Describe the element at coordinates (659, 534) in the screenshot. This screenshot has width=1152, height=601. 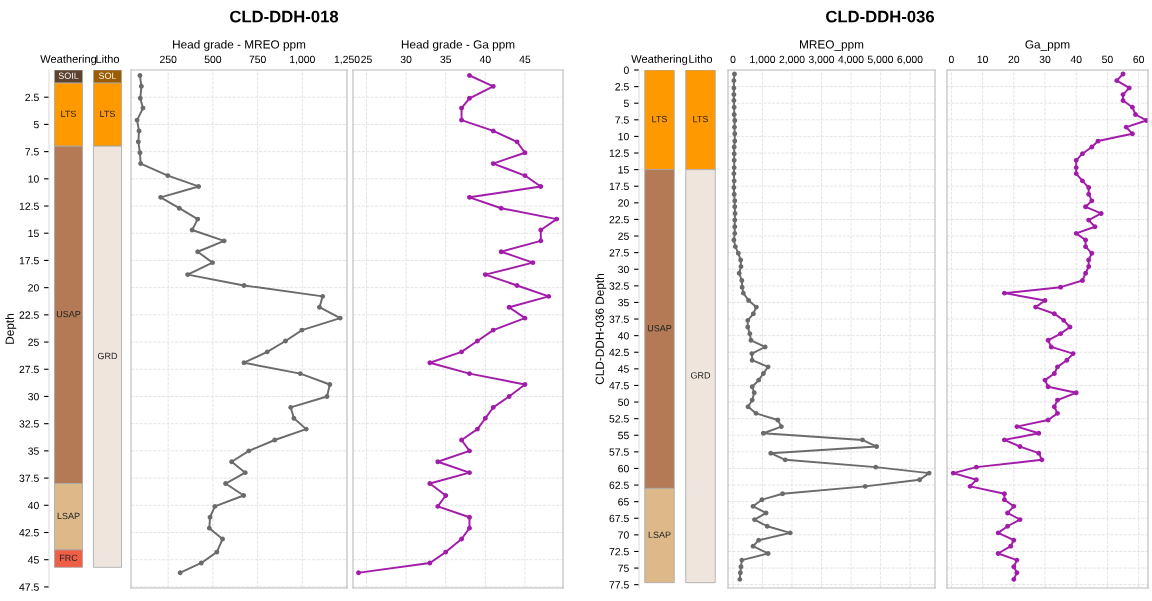
I see `series-label: LSAP` at that location.